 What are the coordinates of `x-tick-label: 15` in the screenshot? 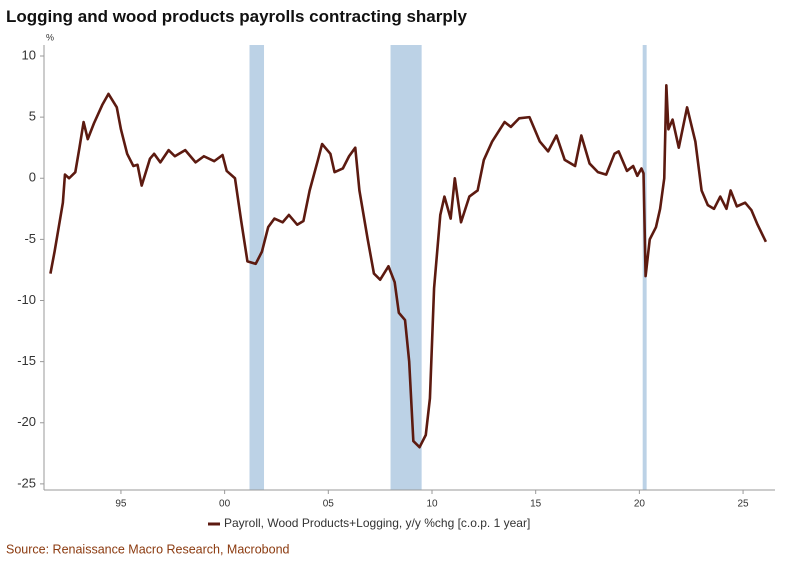 It's located at (536, 504).